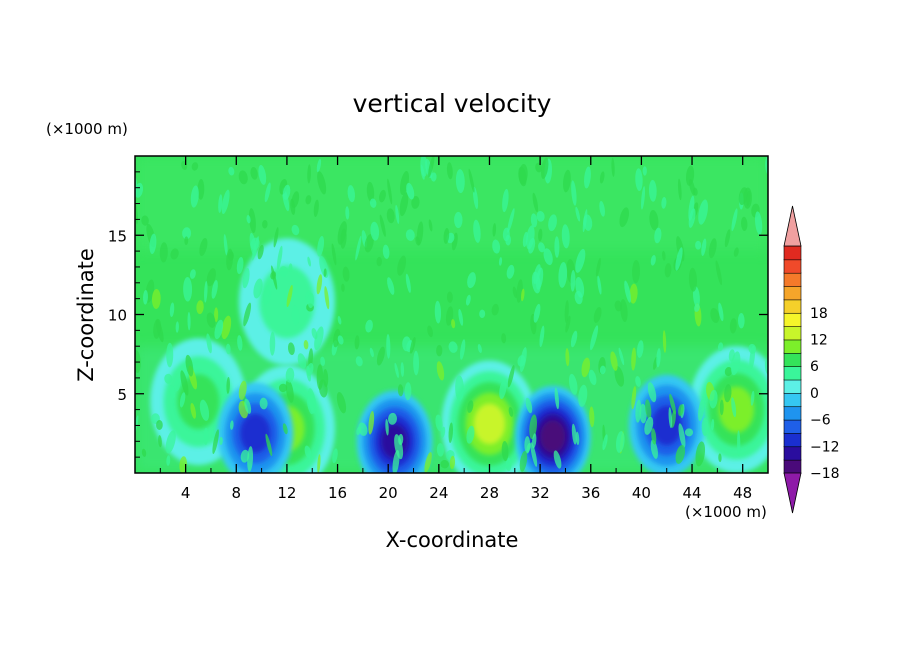 This screenshot has height=654, width=904. I want to click on colorbar-label: −12, so click(825, 447).